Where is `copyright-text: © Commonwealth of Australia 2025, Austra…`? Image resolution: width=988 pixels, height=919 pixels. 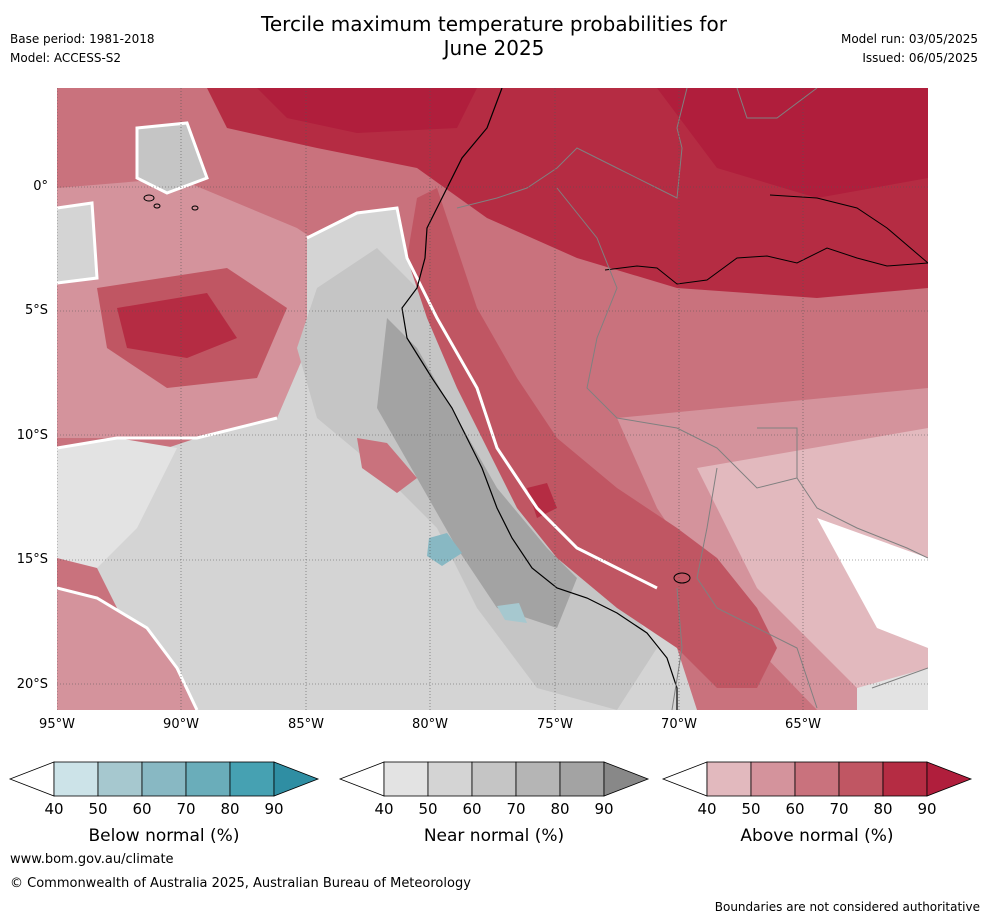
copyright-text: © Commonwealth of Australia 2025, Austra… is located at coordinates (240, 883).